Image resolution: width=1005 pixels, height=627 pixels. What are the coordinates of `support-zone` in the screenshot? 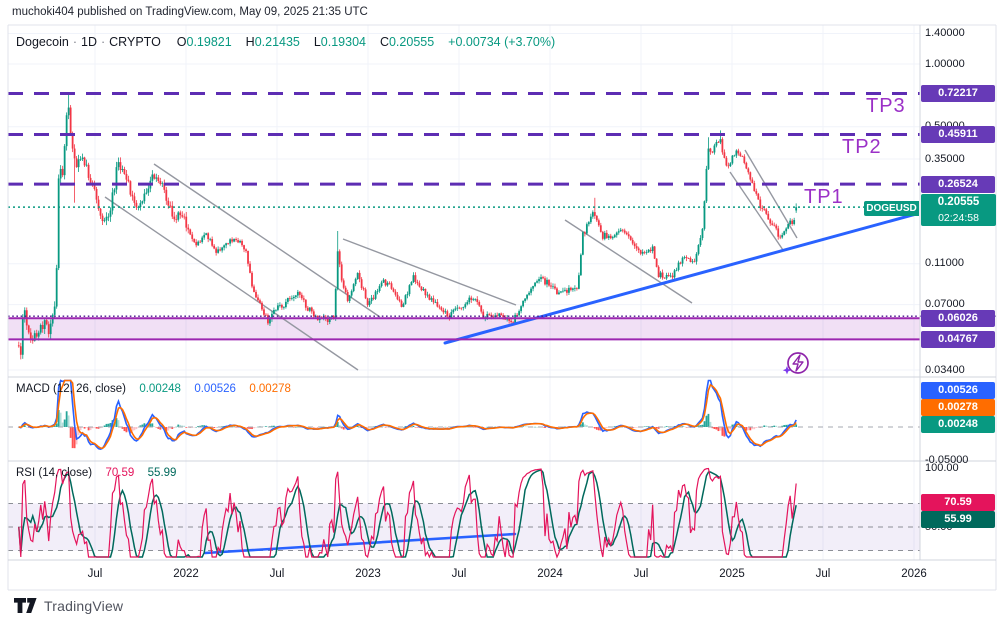 It's located at (464, 329).